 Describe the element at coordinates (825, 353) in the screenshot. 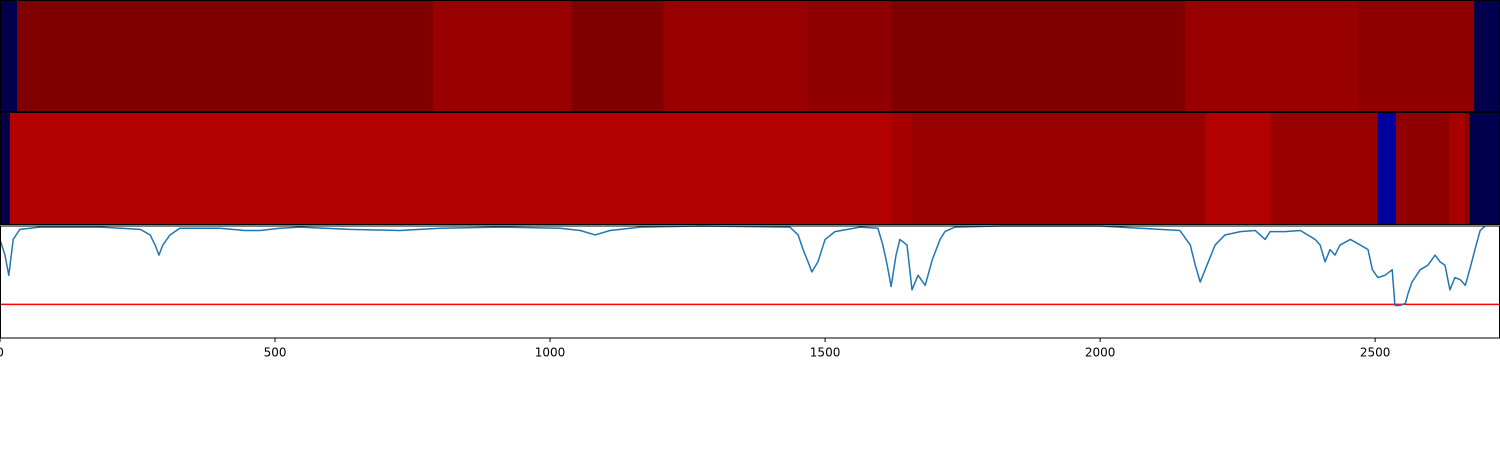

I see `x-tick-label: 1500` at that location.